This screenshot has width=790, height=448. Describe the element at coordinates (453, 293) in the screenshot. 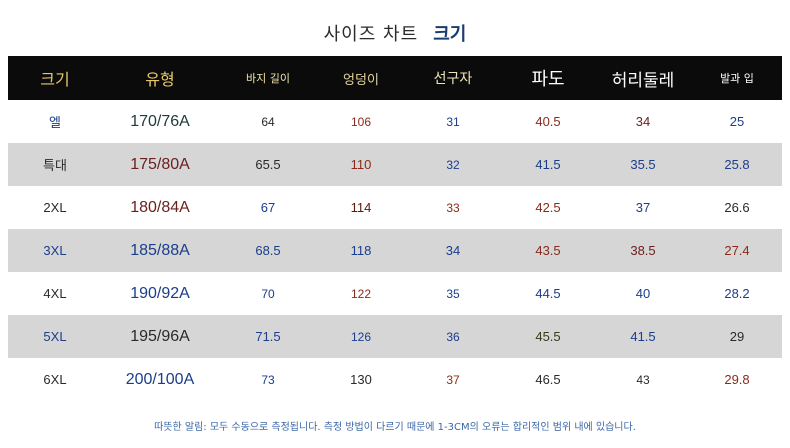

I see `cell-rise: 35` at that location.